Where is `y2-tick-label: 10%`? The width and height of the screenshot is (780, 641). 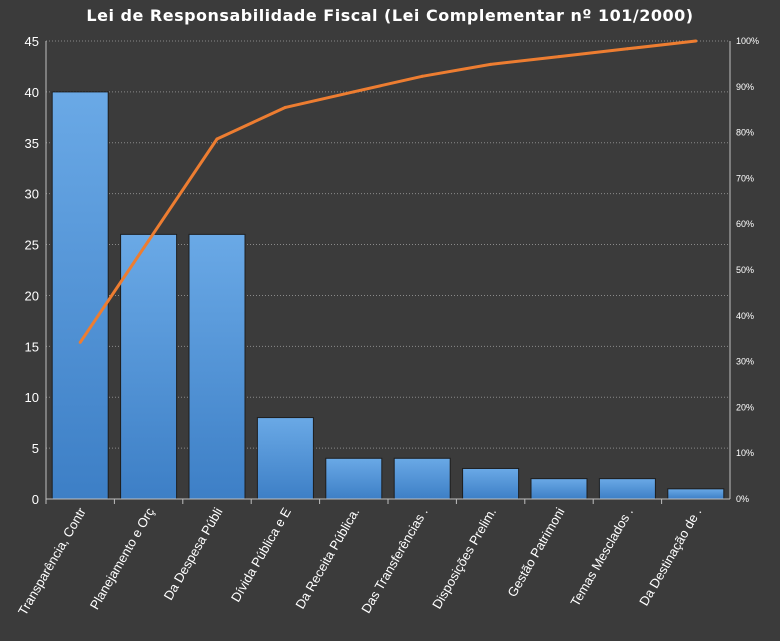
y2-tick-label: 10% is located at coordinates (745, 453).